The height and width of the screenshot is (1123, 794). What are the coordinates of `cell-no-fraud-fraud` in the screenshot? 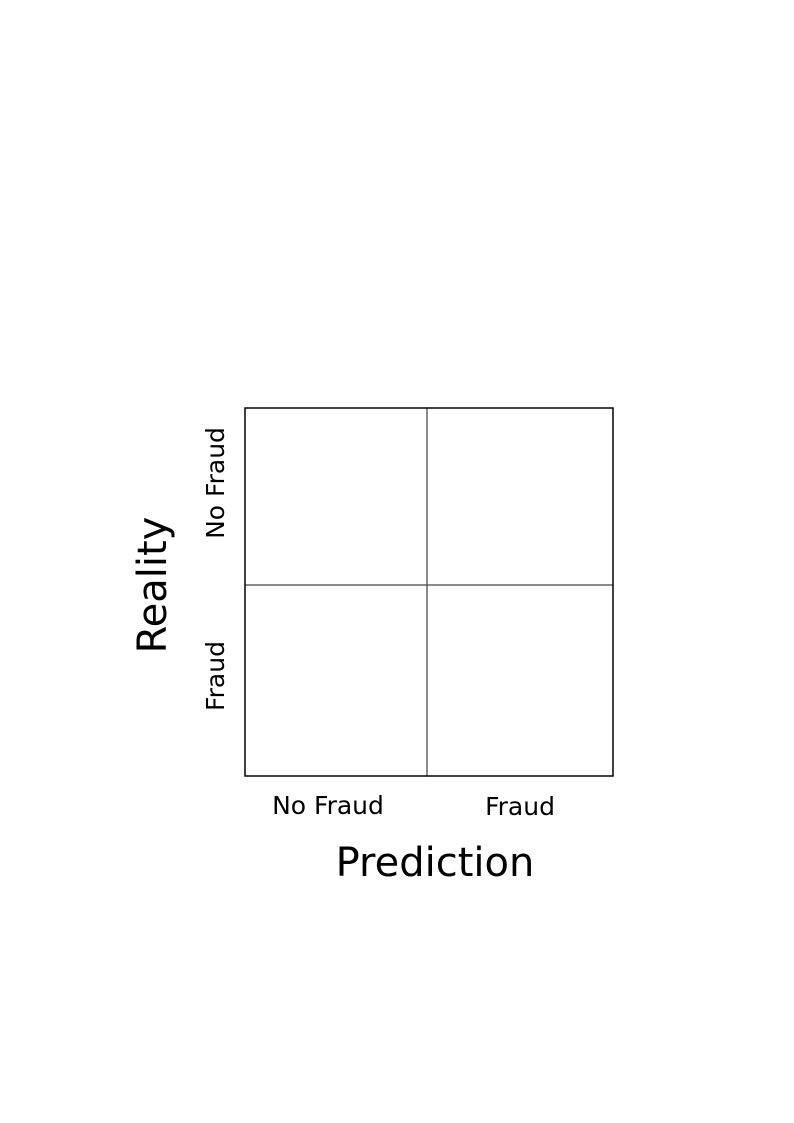 It's located at (520, 496).